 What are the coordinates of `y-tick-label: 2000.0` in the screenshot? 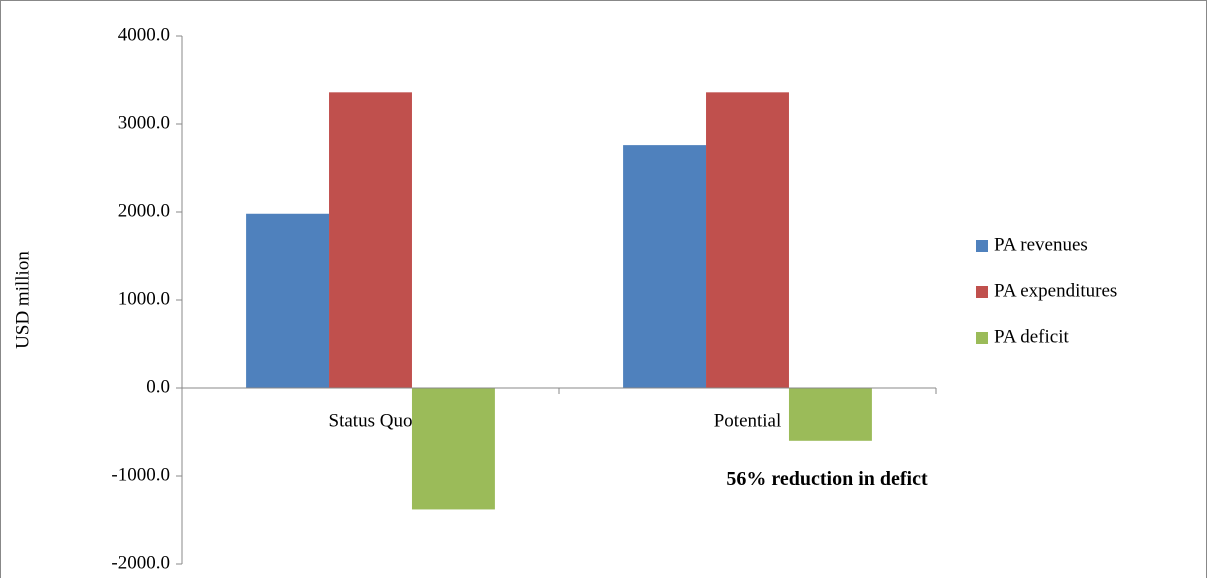 It's located at (144, 210).